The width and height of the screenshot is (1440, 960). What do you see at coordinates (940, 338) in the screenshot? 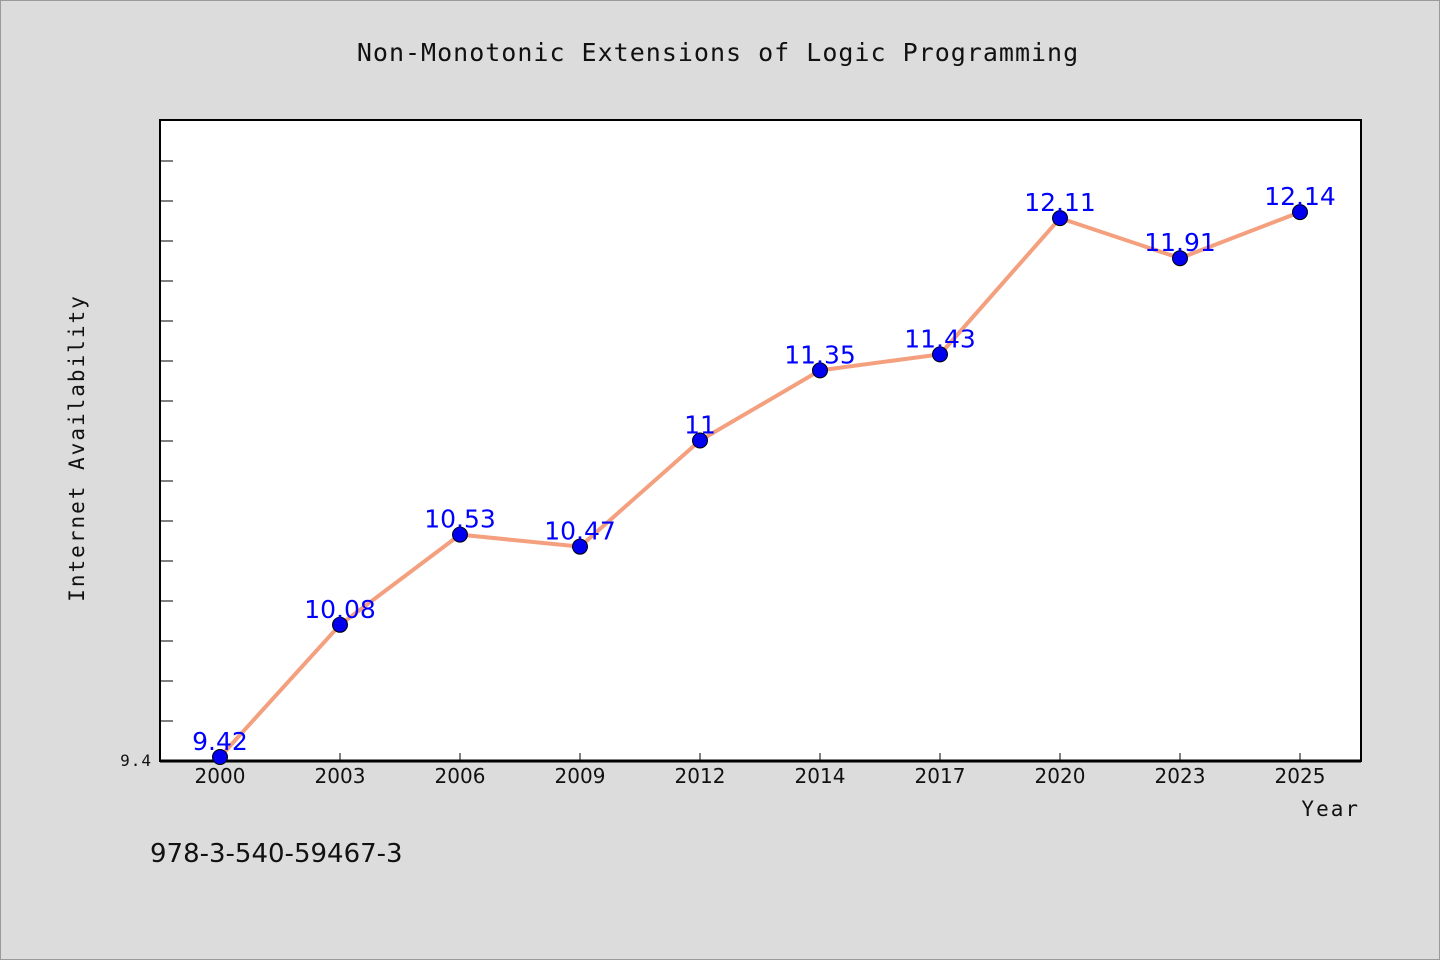
I see `data-label: 11.43` at bounding box center [940, 338].